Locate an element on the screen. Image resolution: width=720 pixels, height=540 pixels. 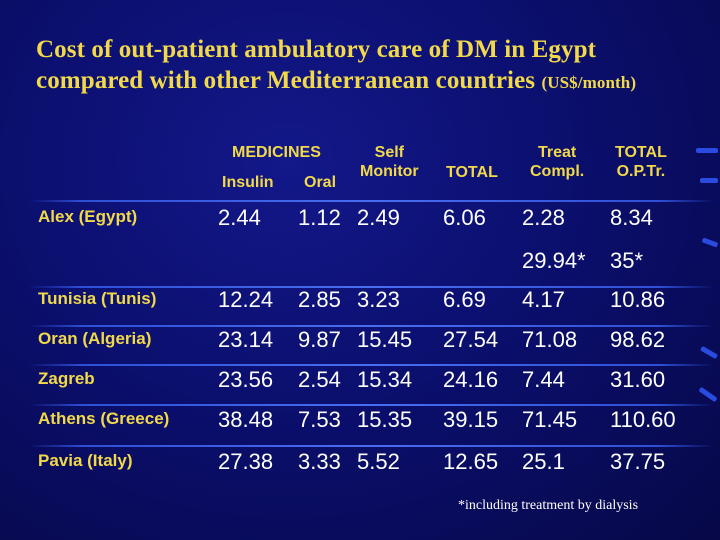
header-insulin: Insulin is located at coordinates (248, 182).